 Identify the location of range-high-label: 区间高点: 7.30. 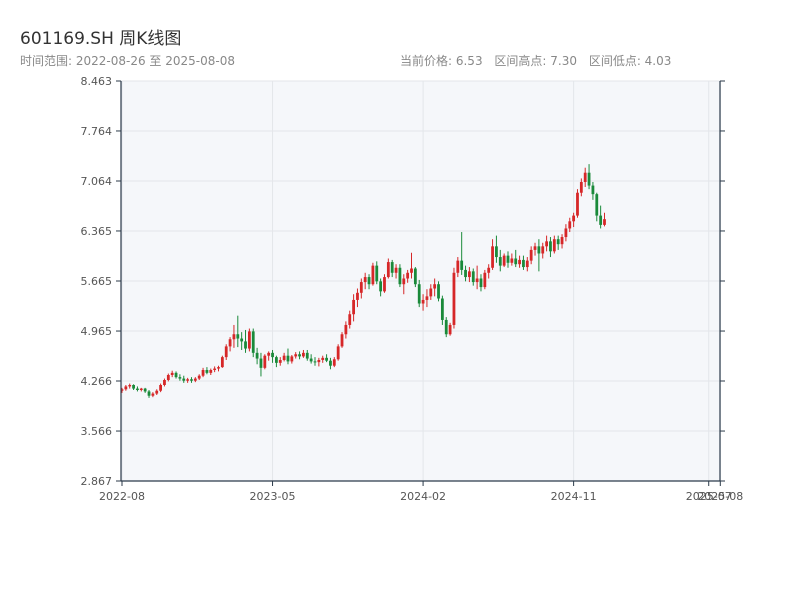
(535, 61).